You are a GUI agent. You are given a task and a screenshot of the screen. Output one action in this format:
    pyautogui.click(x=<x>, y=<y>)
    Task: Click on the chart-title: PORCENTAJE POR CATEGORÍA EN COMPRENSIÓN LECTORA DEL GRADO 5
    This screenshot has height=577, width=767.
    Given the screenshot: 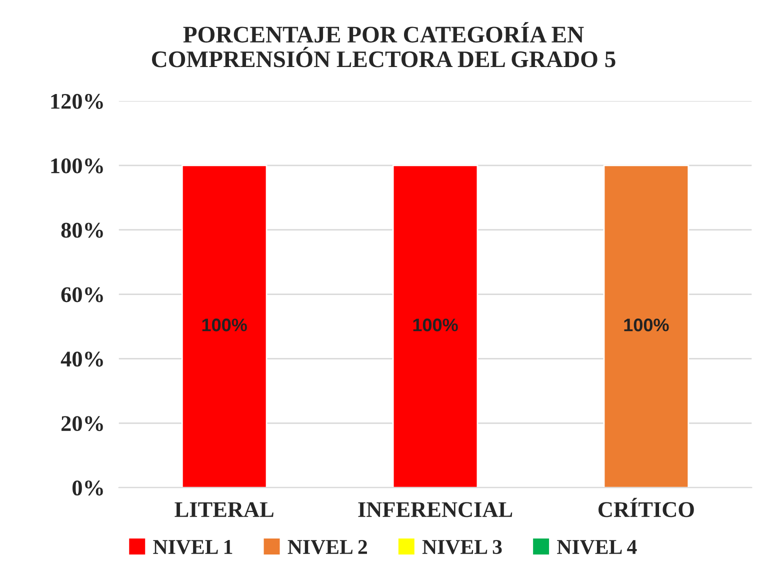 What is the action you would take?
    pyautogui.click(x=384, y=45)
    